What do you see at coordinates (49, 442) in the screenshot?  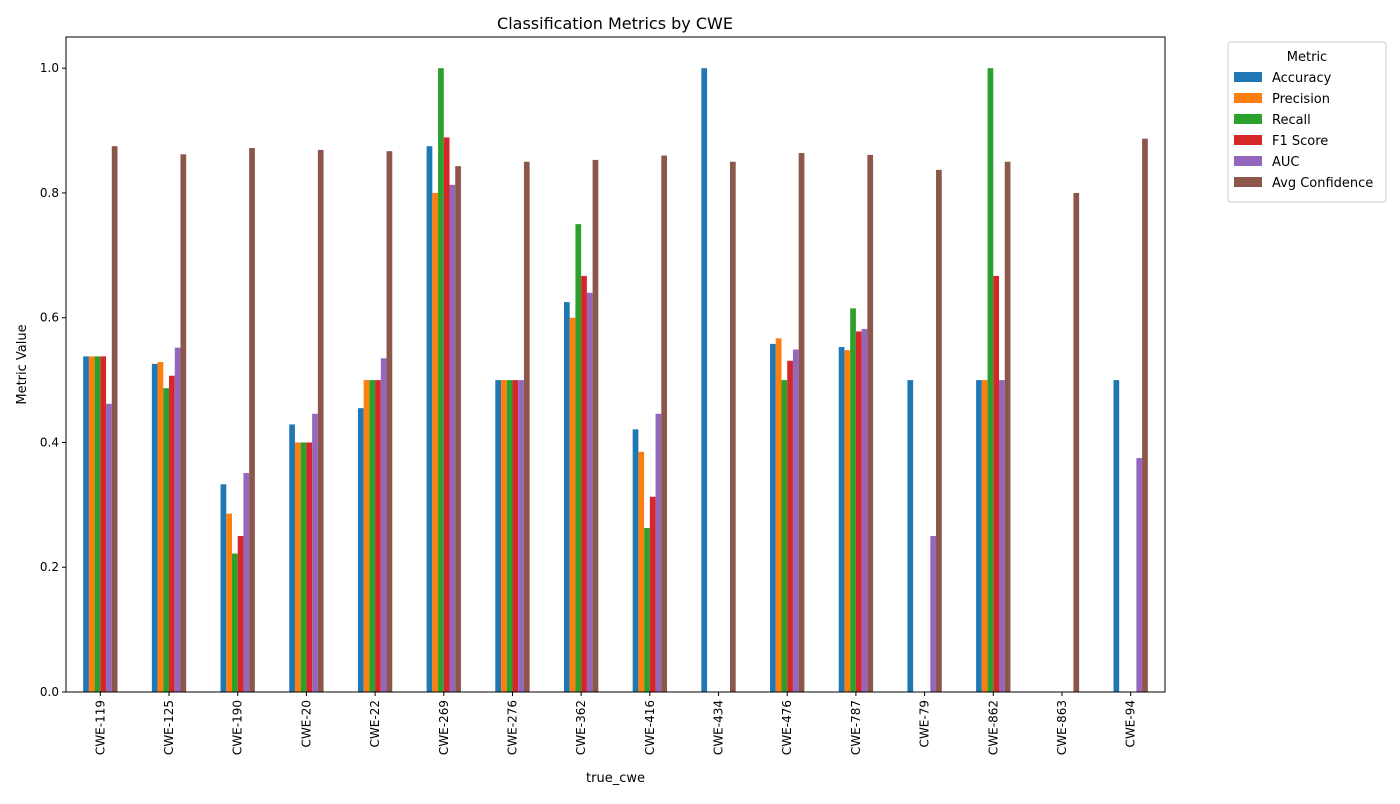 I see `y-tick-label: 0.4` at bounding box center [49, 442].